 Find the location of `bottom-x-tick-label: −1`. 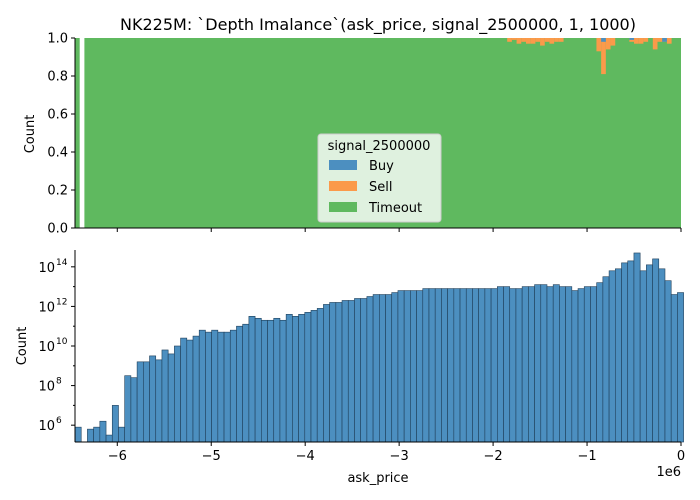

bottom-x-tick-label: −1 is located at coordinates (586, 456).